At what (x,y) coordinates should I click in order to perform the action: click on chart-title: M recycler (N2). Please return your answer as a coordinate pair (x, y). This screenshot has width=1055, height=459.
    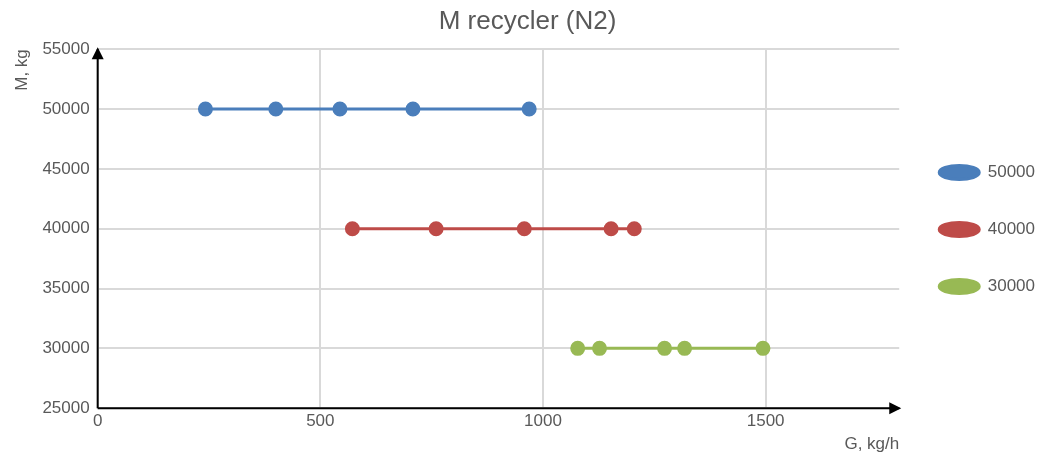
    Looking at the image, I should click on (527, 19).